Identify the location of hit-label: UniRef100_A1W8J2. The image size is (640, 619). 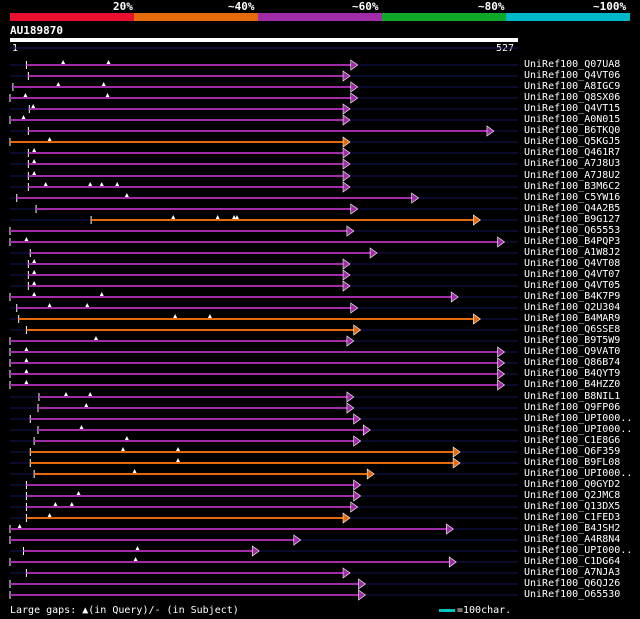
(572, 252).